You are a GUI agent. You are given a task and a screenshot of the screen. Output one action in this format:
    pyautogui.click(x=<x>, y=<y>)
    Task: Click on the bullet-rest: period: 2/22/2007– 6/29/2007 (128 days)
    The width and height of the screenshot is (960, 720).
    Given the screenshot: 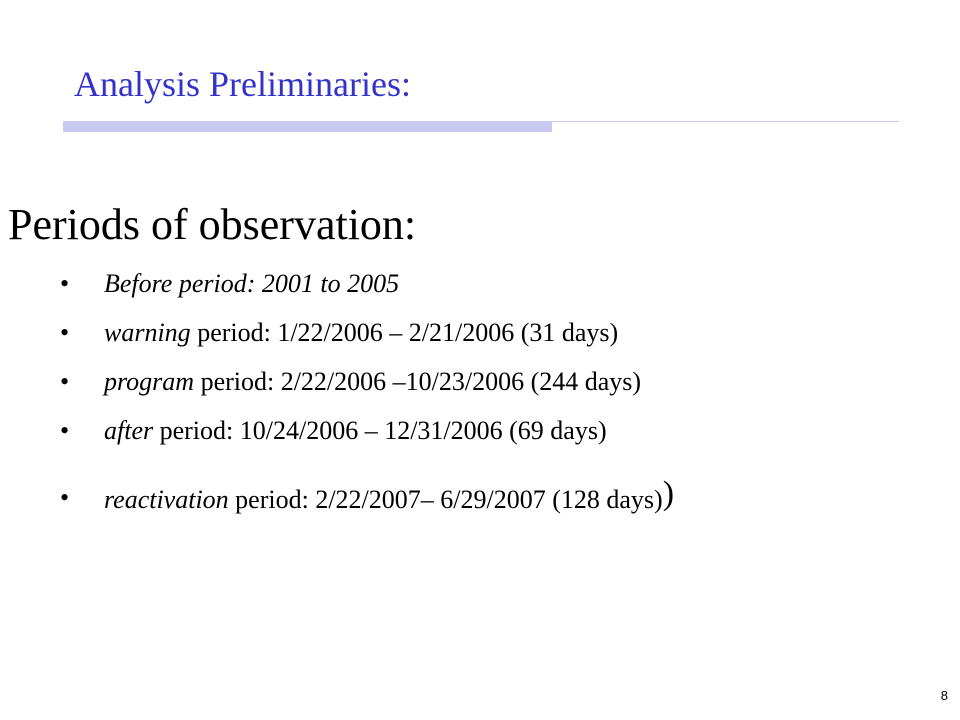 What is the action you would take?
    pyautogui.click(x=445, y=499)
    